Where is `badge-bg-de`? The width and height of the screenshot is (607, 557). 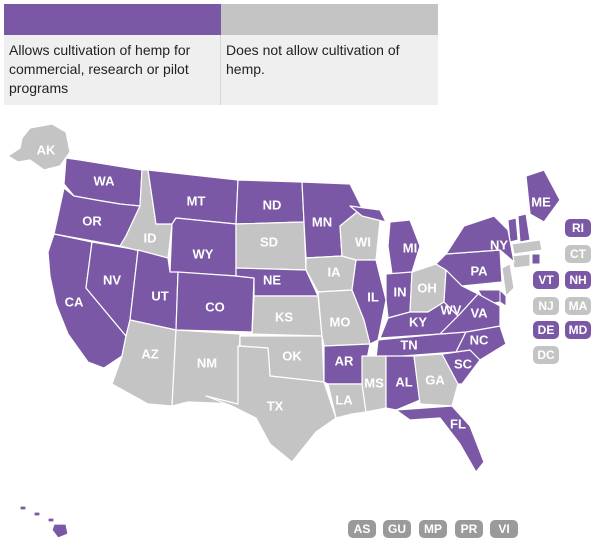 badge-bg-de is located at coordinates (546, 330).